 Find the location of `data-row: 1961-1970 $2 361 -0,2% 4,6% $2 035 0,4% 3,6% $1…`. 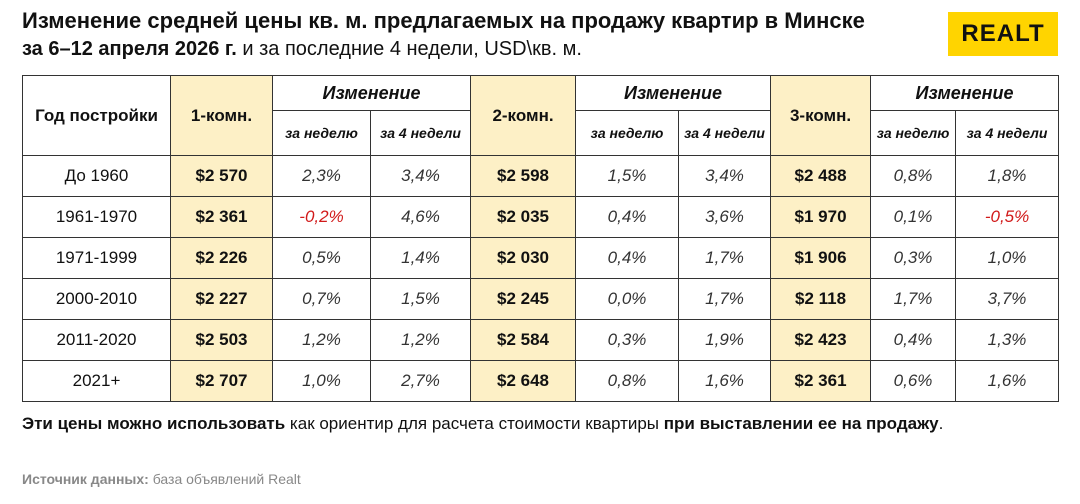

data-row: 1961-1970 $2 361 -0,2% 4,6% $2 035 0,4% 3,6% $1… is located at coordinates (541, 217).